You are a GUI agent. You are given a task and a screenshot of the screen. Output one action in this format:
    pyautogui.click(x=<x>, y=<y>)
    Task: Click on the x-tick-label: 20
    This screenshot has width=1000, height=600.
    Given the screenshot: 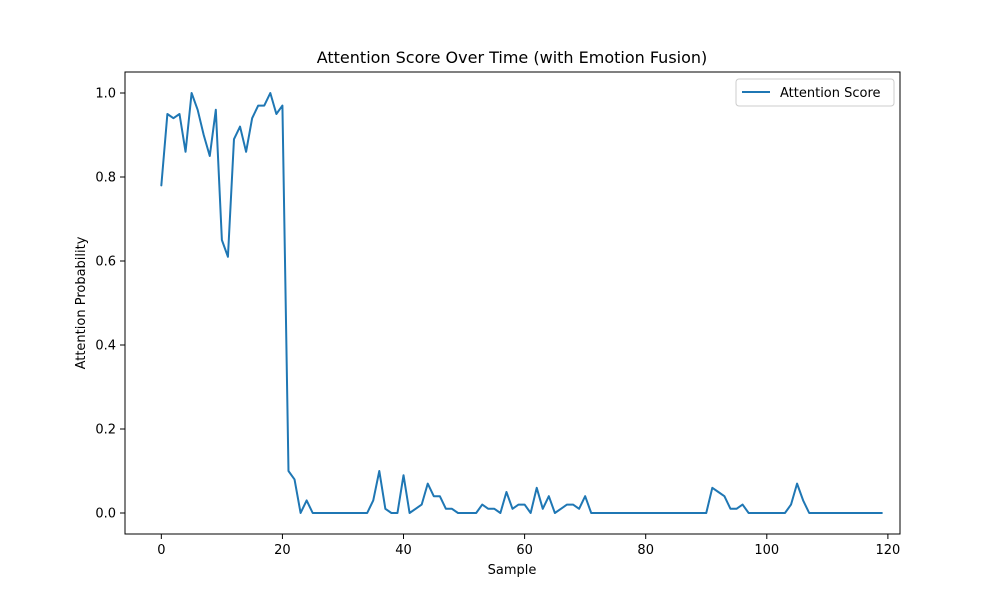 What is the action you would take?
    pyautogui.click(x=282, y=550)
    